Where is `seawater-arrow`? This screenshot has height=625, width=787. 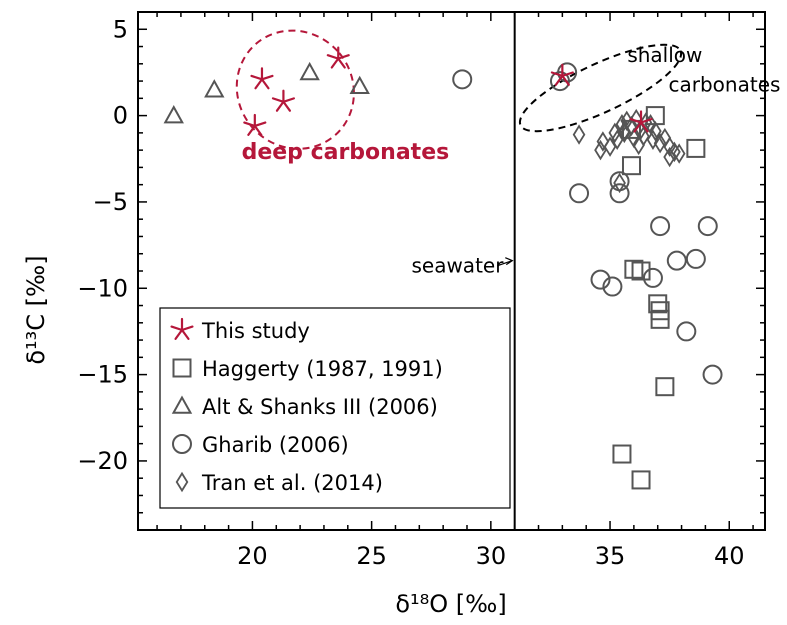 seawater-arrow is located at coordinates (505, 263).